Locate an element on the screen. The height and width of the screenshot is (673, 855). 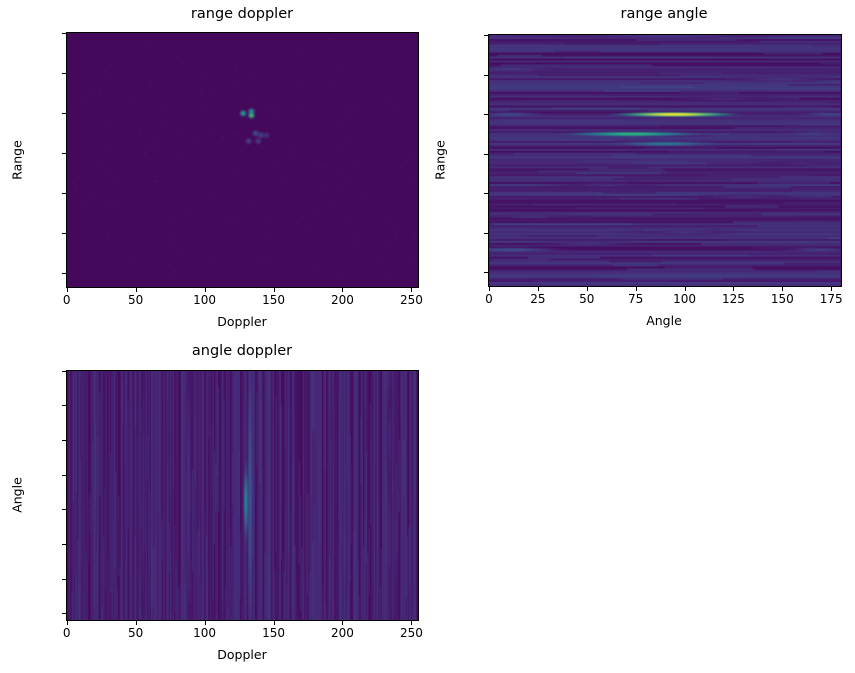
y-axis-label: Angle is located at coordinates (17, 495).